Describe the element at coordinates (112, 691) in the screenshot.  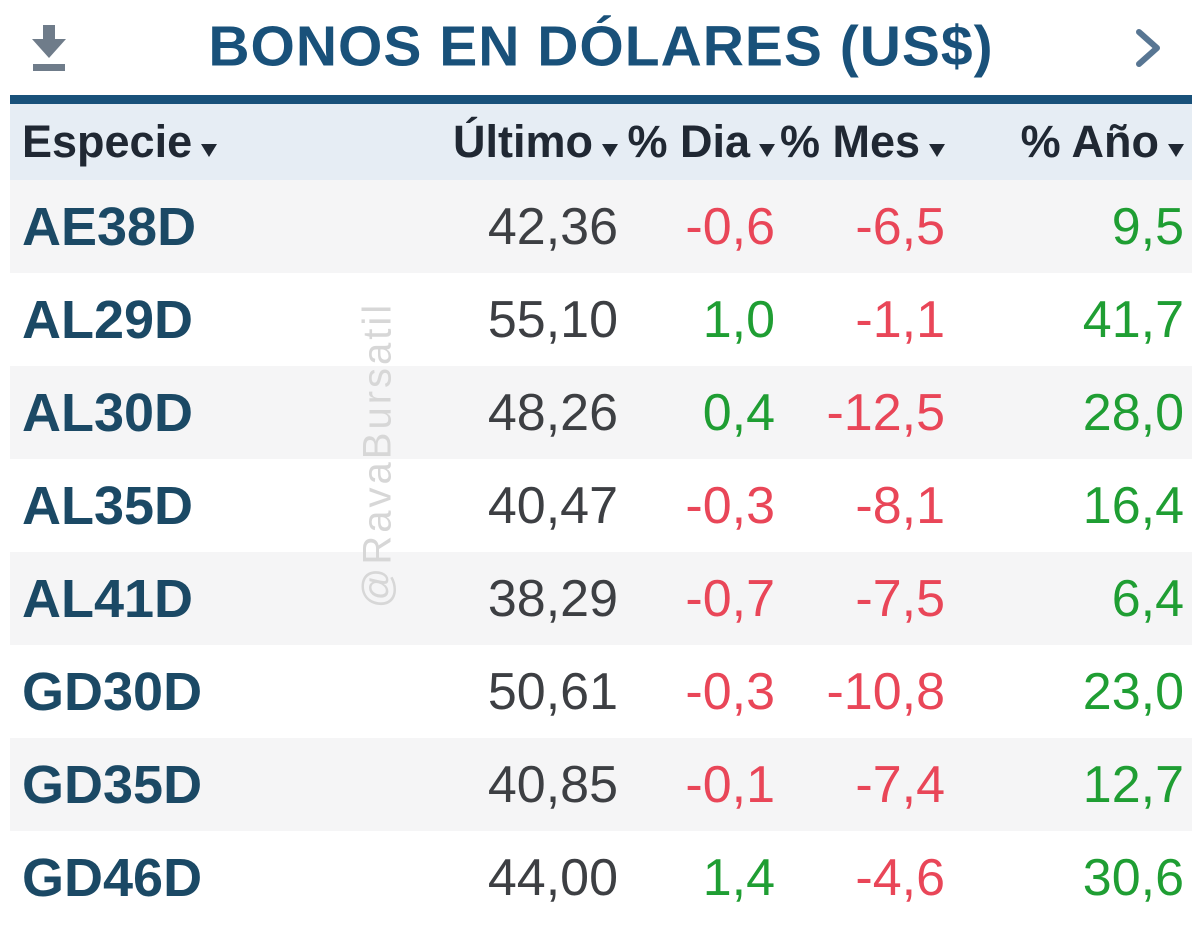
I see `bond-ticker: GD30D` at that location.